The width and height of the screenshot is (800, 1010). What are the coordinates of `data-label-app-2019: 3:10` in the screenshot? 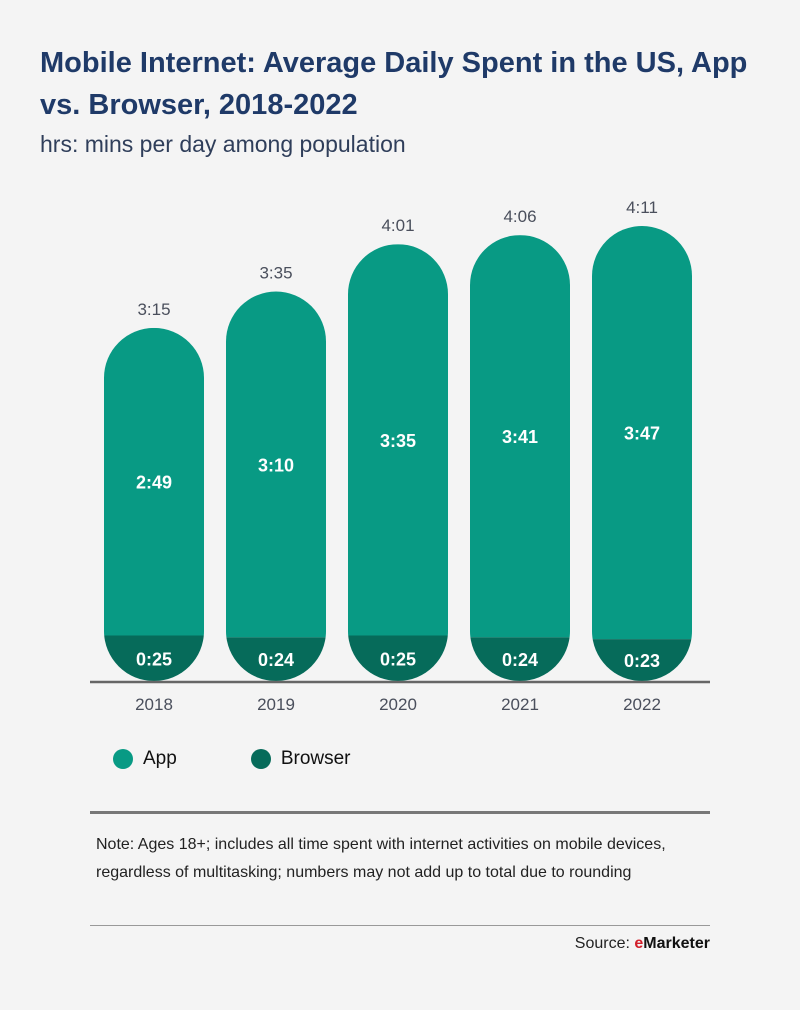 It's located at (276, 465).